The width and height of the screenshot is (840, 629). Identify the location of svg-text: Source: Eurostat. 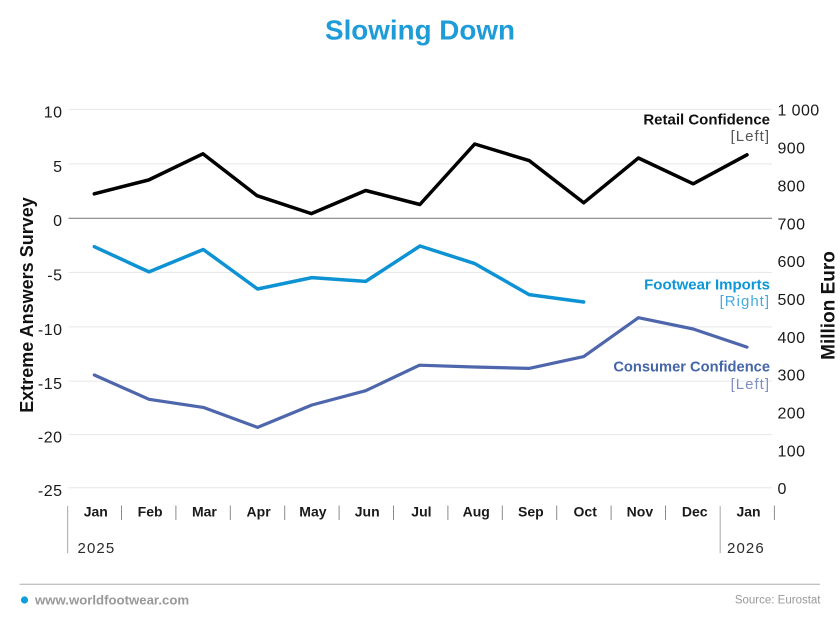
(778, 601).